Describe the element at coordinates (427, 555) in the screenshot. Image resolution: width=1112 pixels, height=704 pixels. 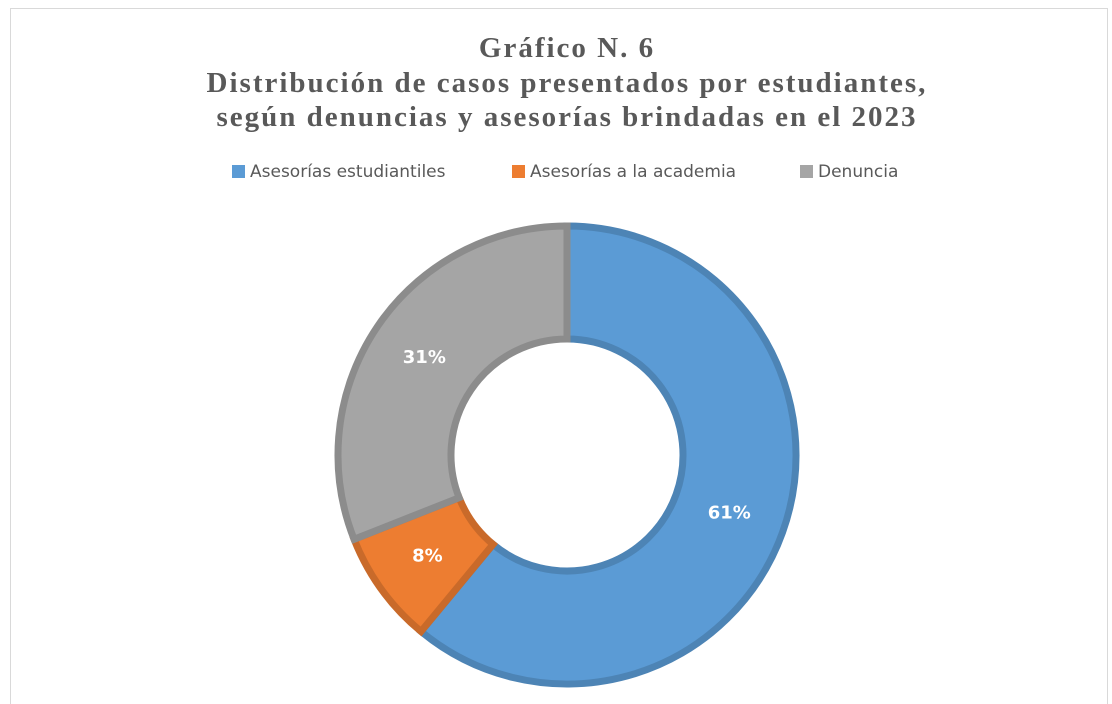
I see `data-label: 8%` at that location.